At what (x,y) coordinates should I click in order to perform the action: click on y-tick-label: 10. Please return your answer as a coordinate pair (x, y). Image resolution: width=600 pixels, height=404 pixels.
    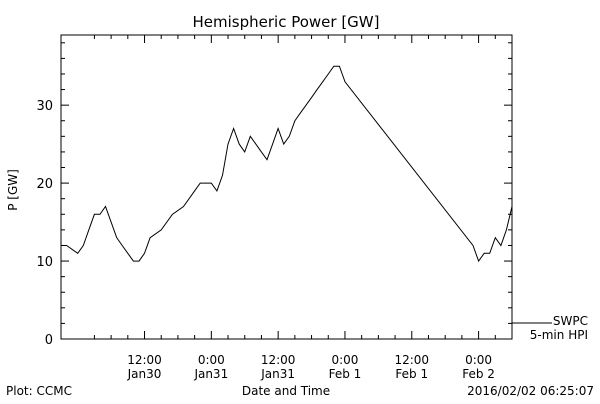
    Looking at the image, I should click on (44, 262).